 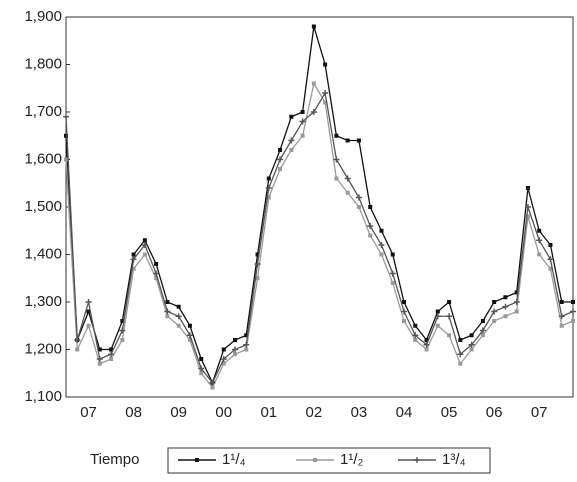 What do you see at coordinates (178, 412) in the screenshot?
I see `x-tick-label: 09` at bounding box center [178, 412].